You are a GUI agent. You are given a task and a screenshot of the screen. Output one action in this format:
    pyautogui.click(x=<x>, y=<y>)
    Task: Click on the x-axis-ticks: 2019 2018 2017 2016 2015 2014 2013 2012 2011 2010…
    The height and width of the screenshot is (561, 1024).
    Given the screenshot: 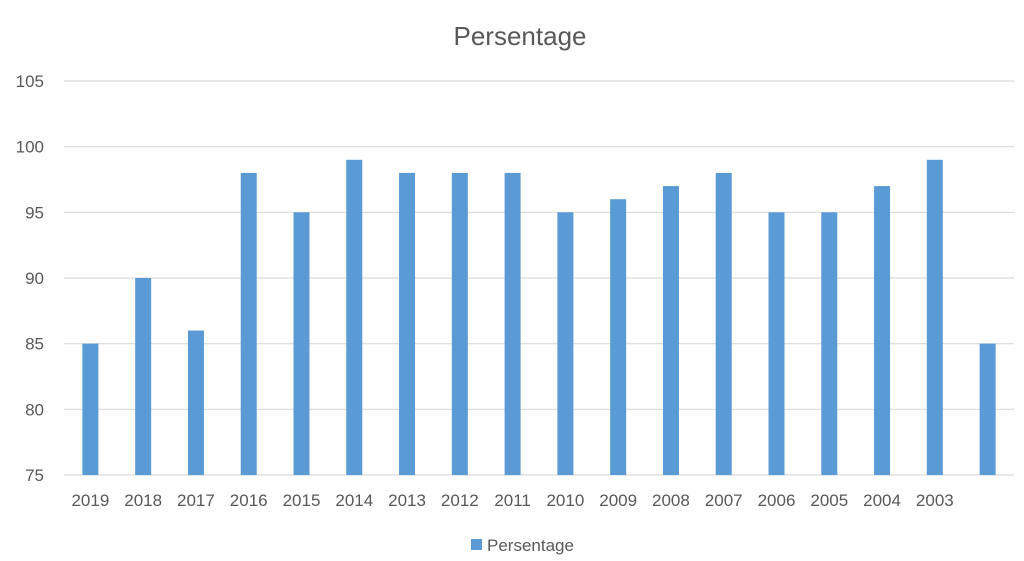 What is the action you would take?
    pyautogui.click(x=512, y=500)
    